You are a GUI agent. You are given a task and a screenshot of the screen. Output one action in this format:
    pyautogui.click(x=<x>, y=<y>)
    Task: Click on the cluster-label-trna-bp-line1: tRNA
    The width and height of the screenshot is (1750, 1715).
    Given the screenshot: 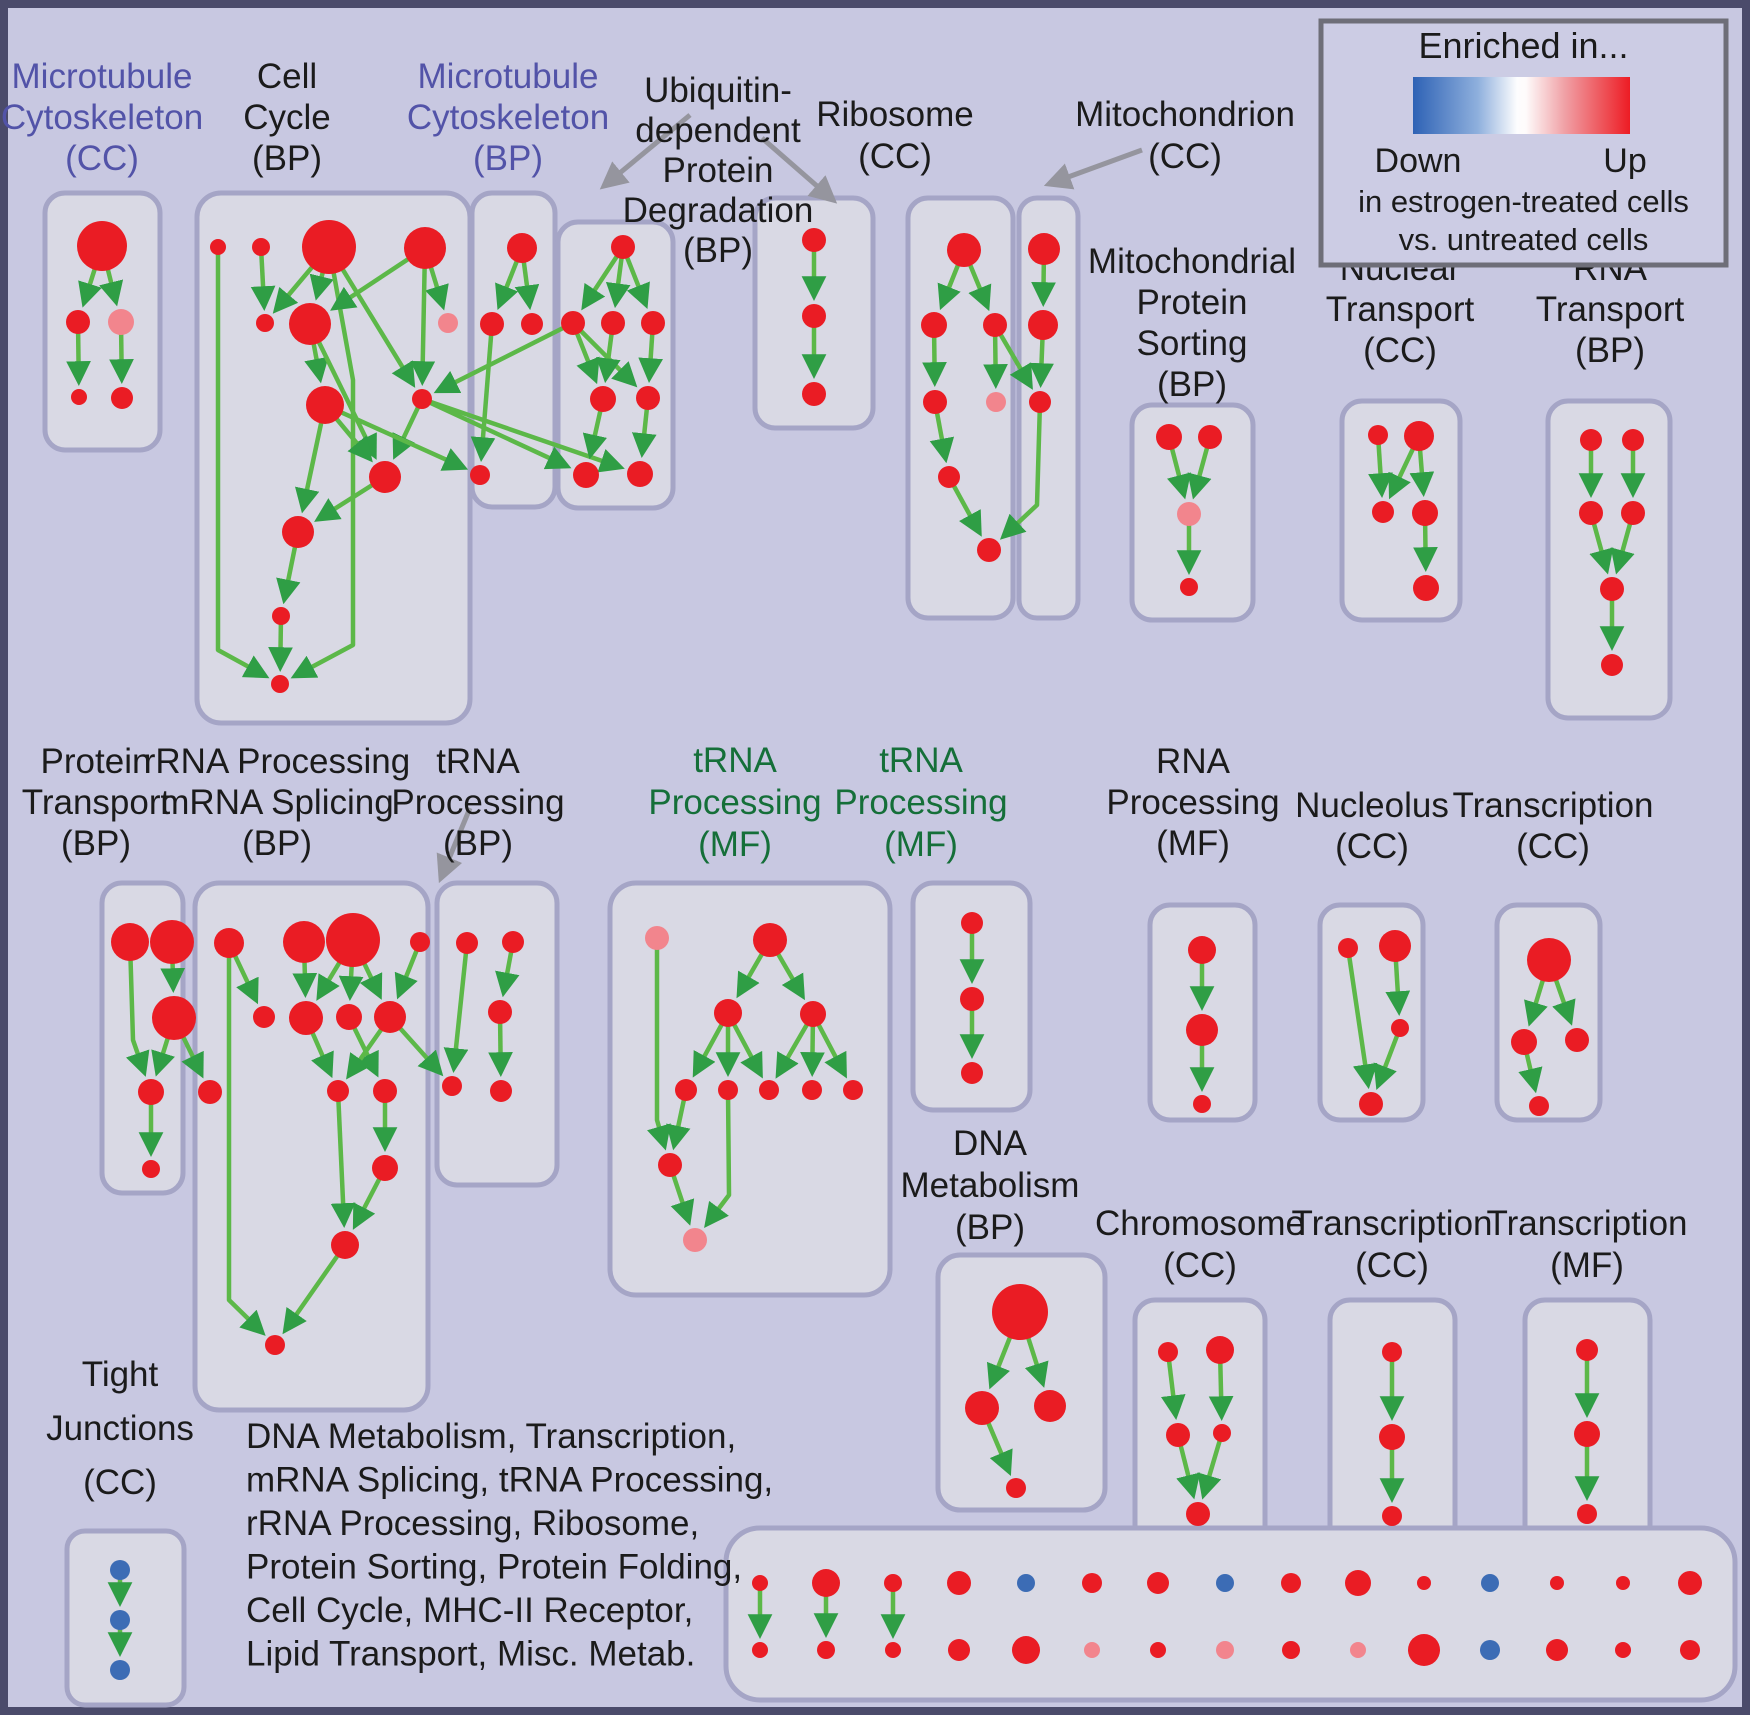 What is the action you would take?
    pyautogui.click(x=478, y=761)
    